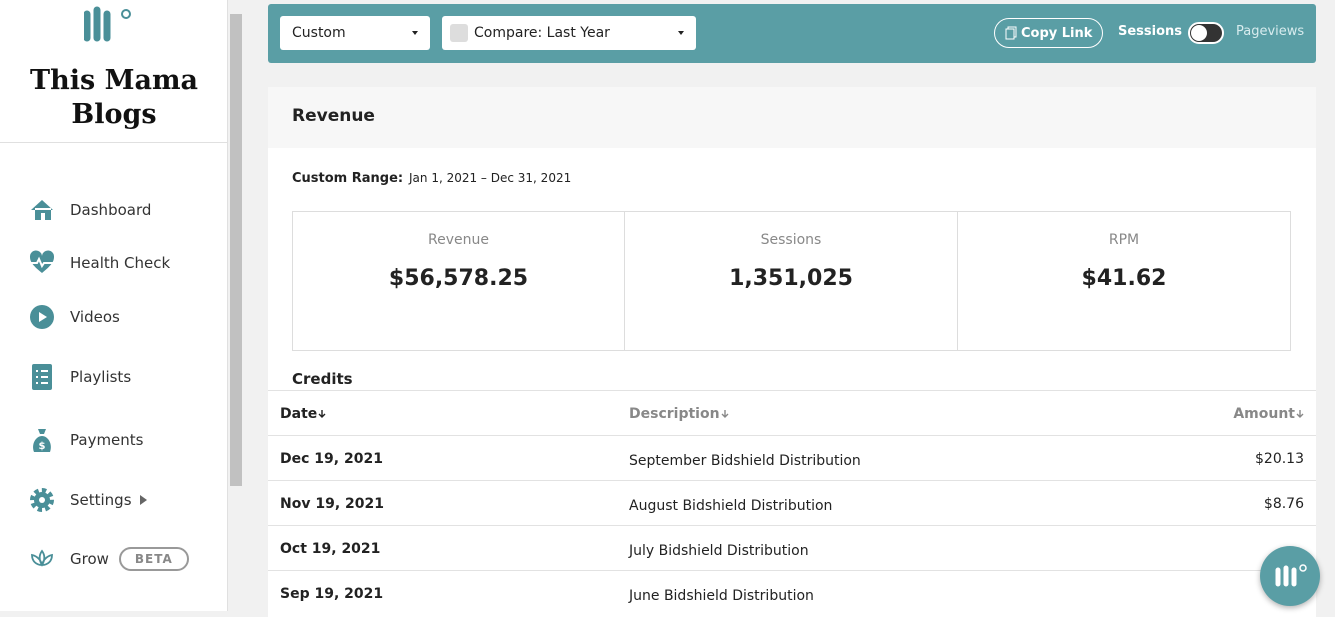  What do you see at coordinates (153, 559) in the screenshot?
I see `beta-badge: BETA` at bounding box center [153, 559].